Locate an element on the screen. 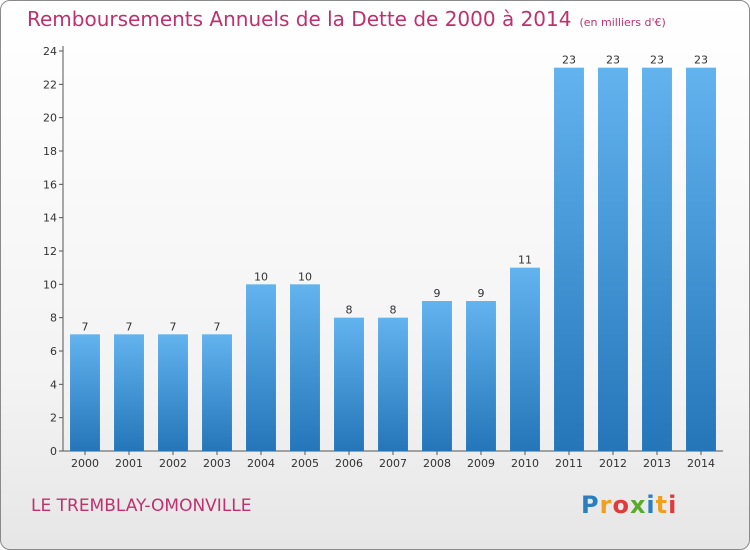 The image size is (750, 550). x-tick-label: 2011 is located at coordinates (569, 463).